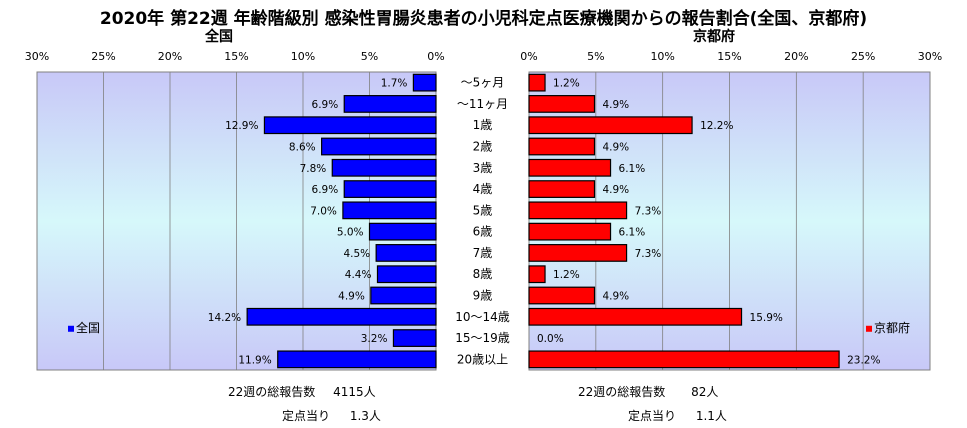 This screenshot has width=967, height=428. I want to click on kyoto-tick-label: 30%, so click(930, 56).